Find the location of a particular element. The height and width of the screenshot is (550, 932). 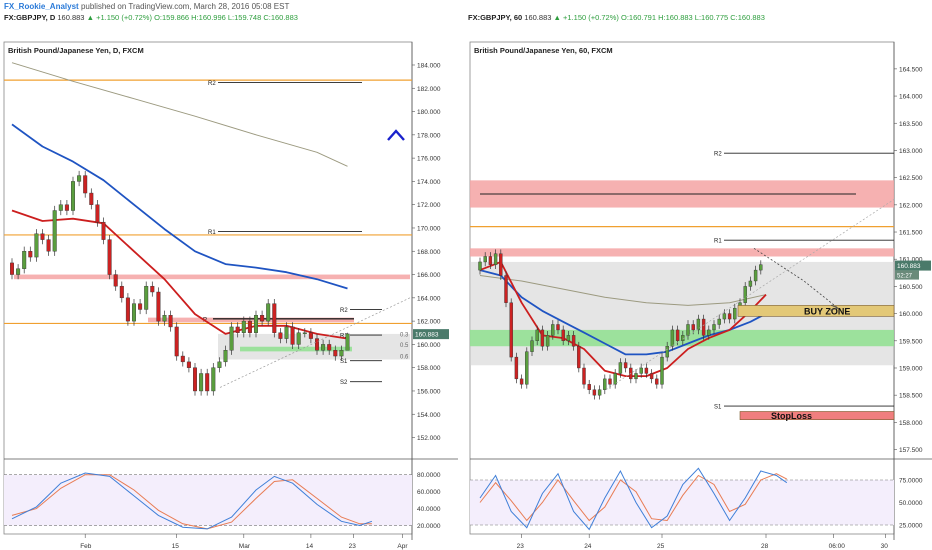

left-ohlc: O:159.866 H:160.996 L:159.748 C:160.883 is located at coordinates (226, 17).